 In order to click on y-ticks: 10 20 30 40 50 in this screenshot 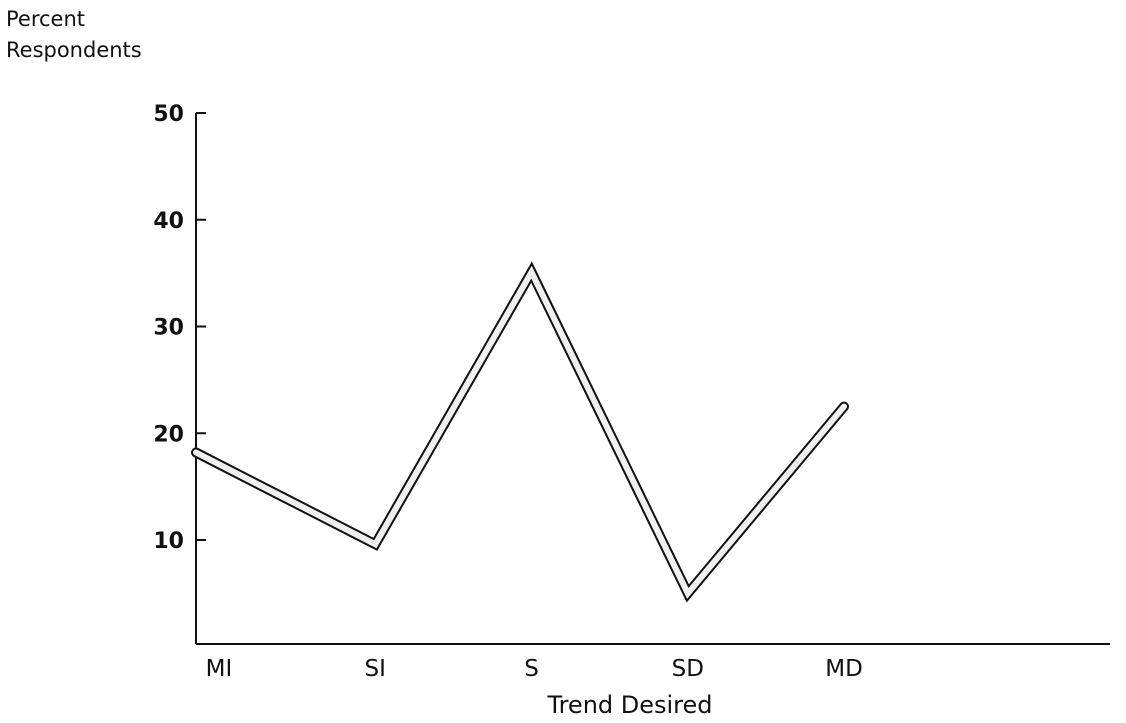, I will do `click(179, 328)`.